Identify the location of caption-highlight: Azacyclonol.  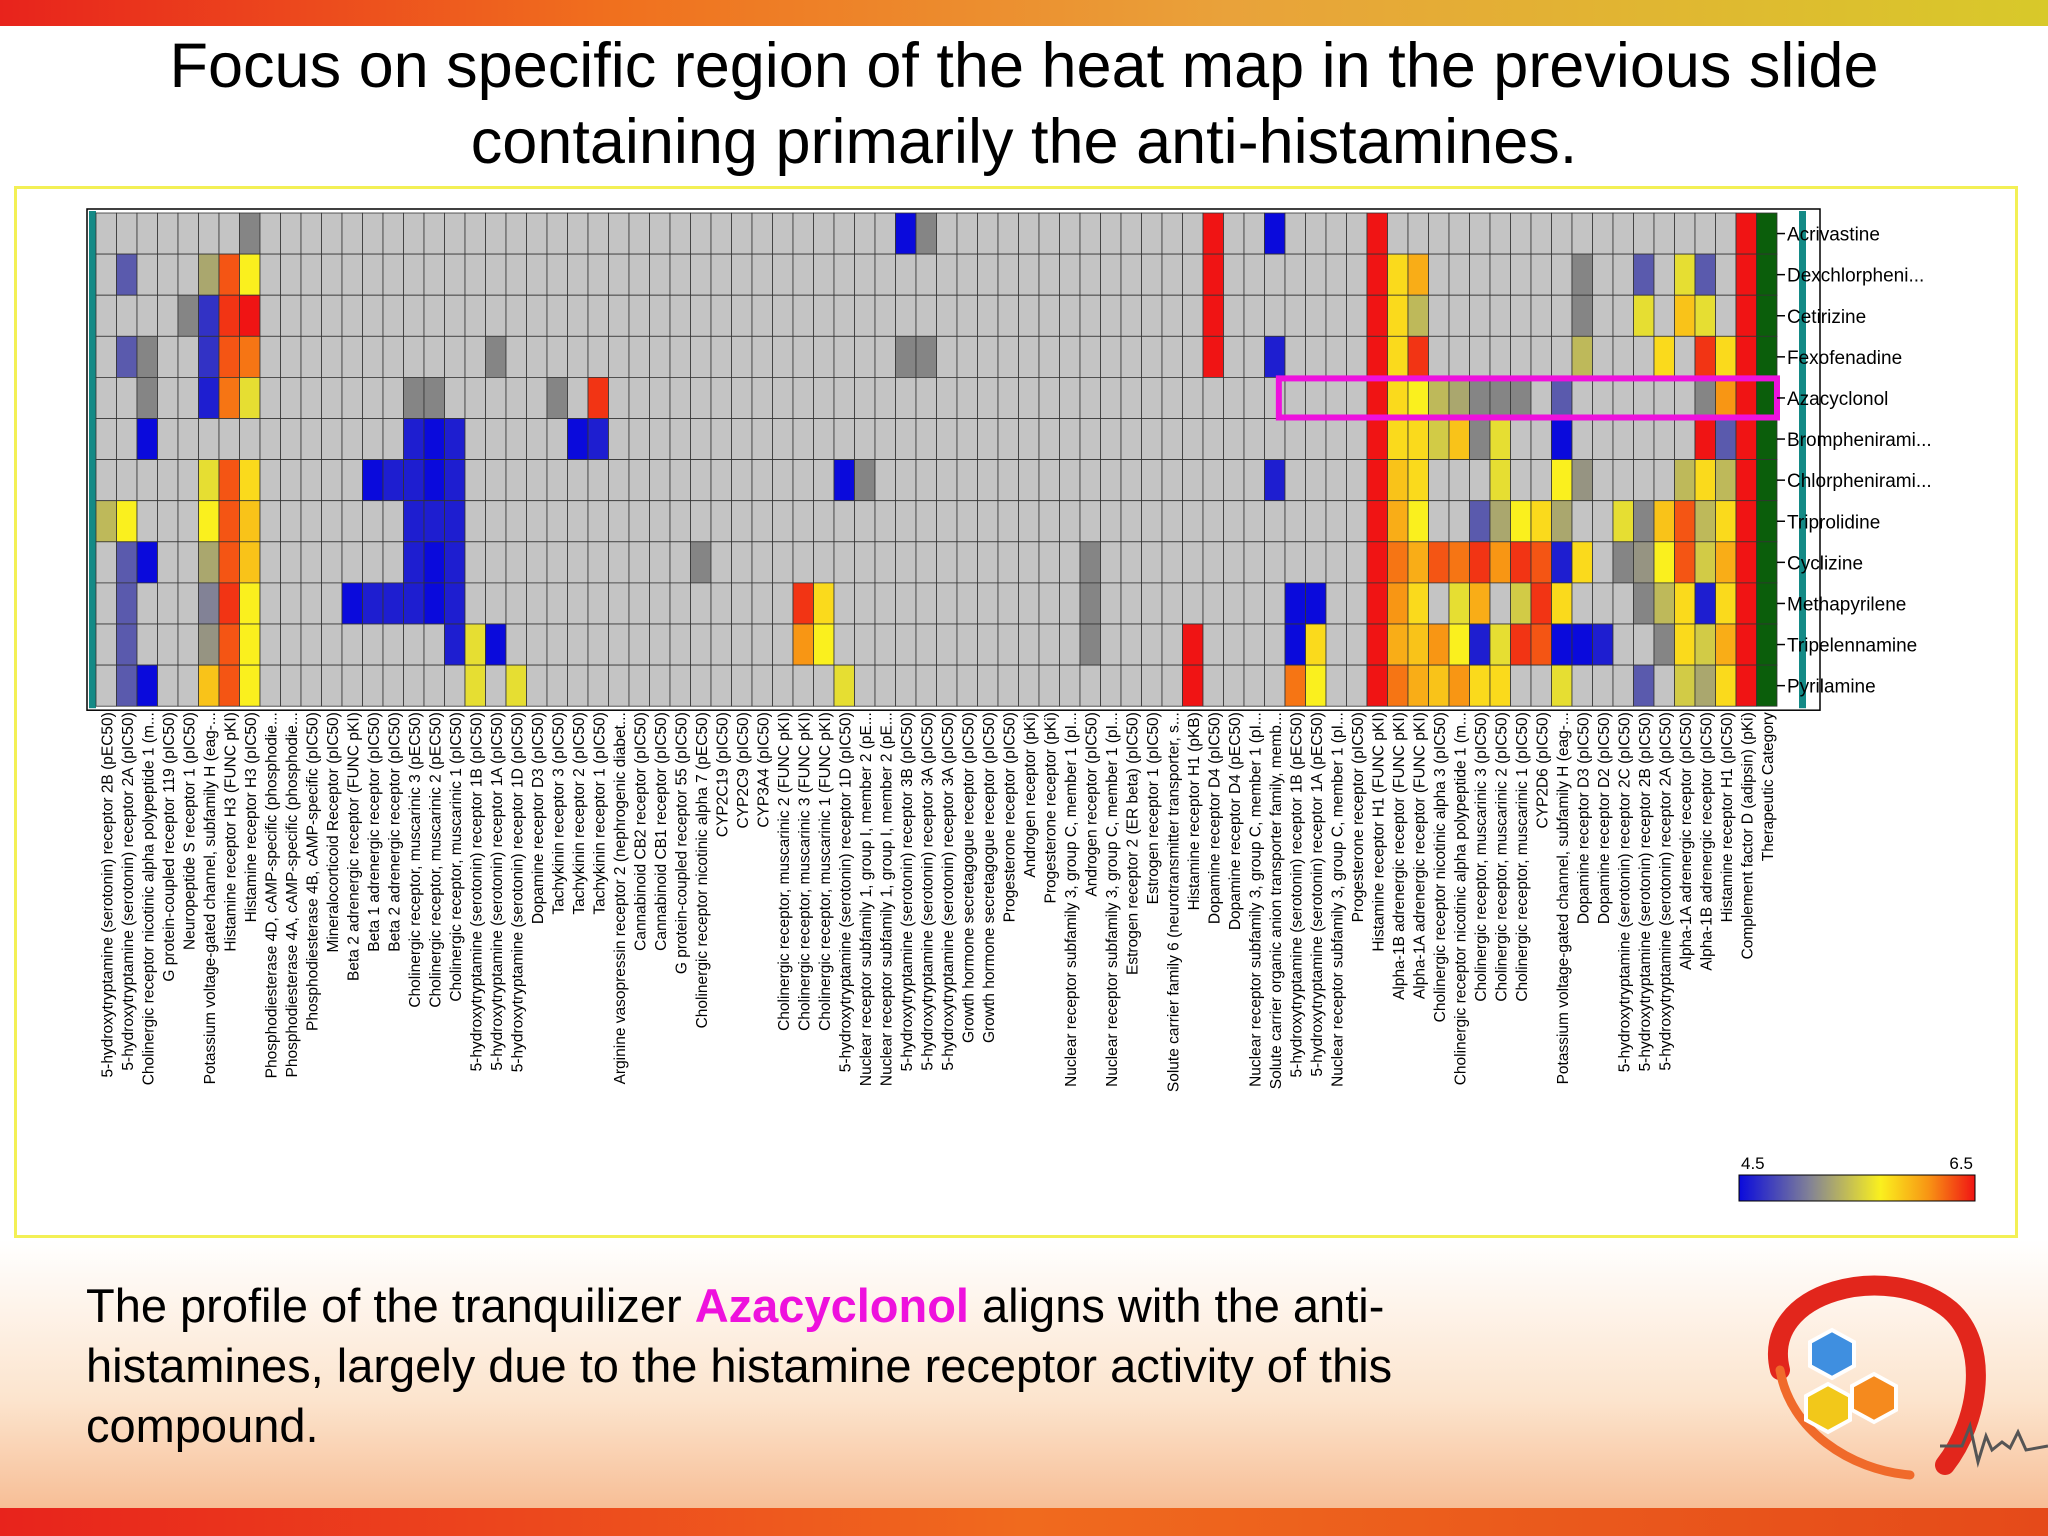
(831, 1305).